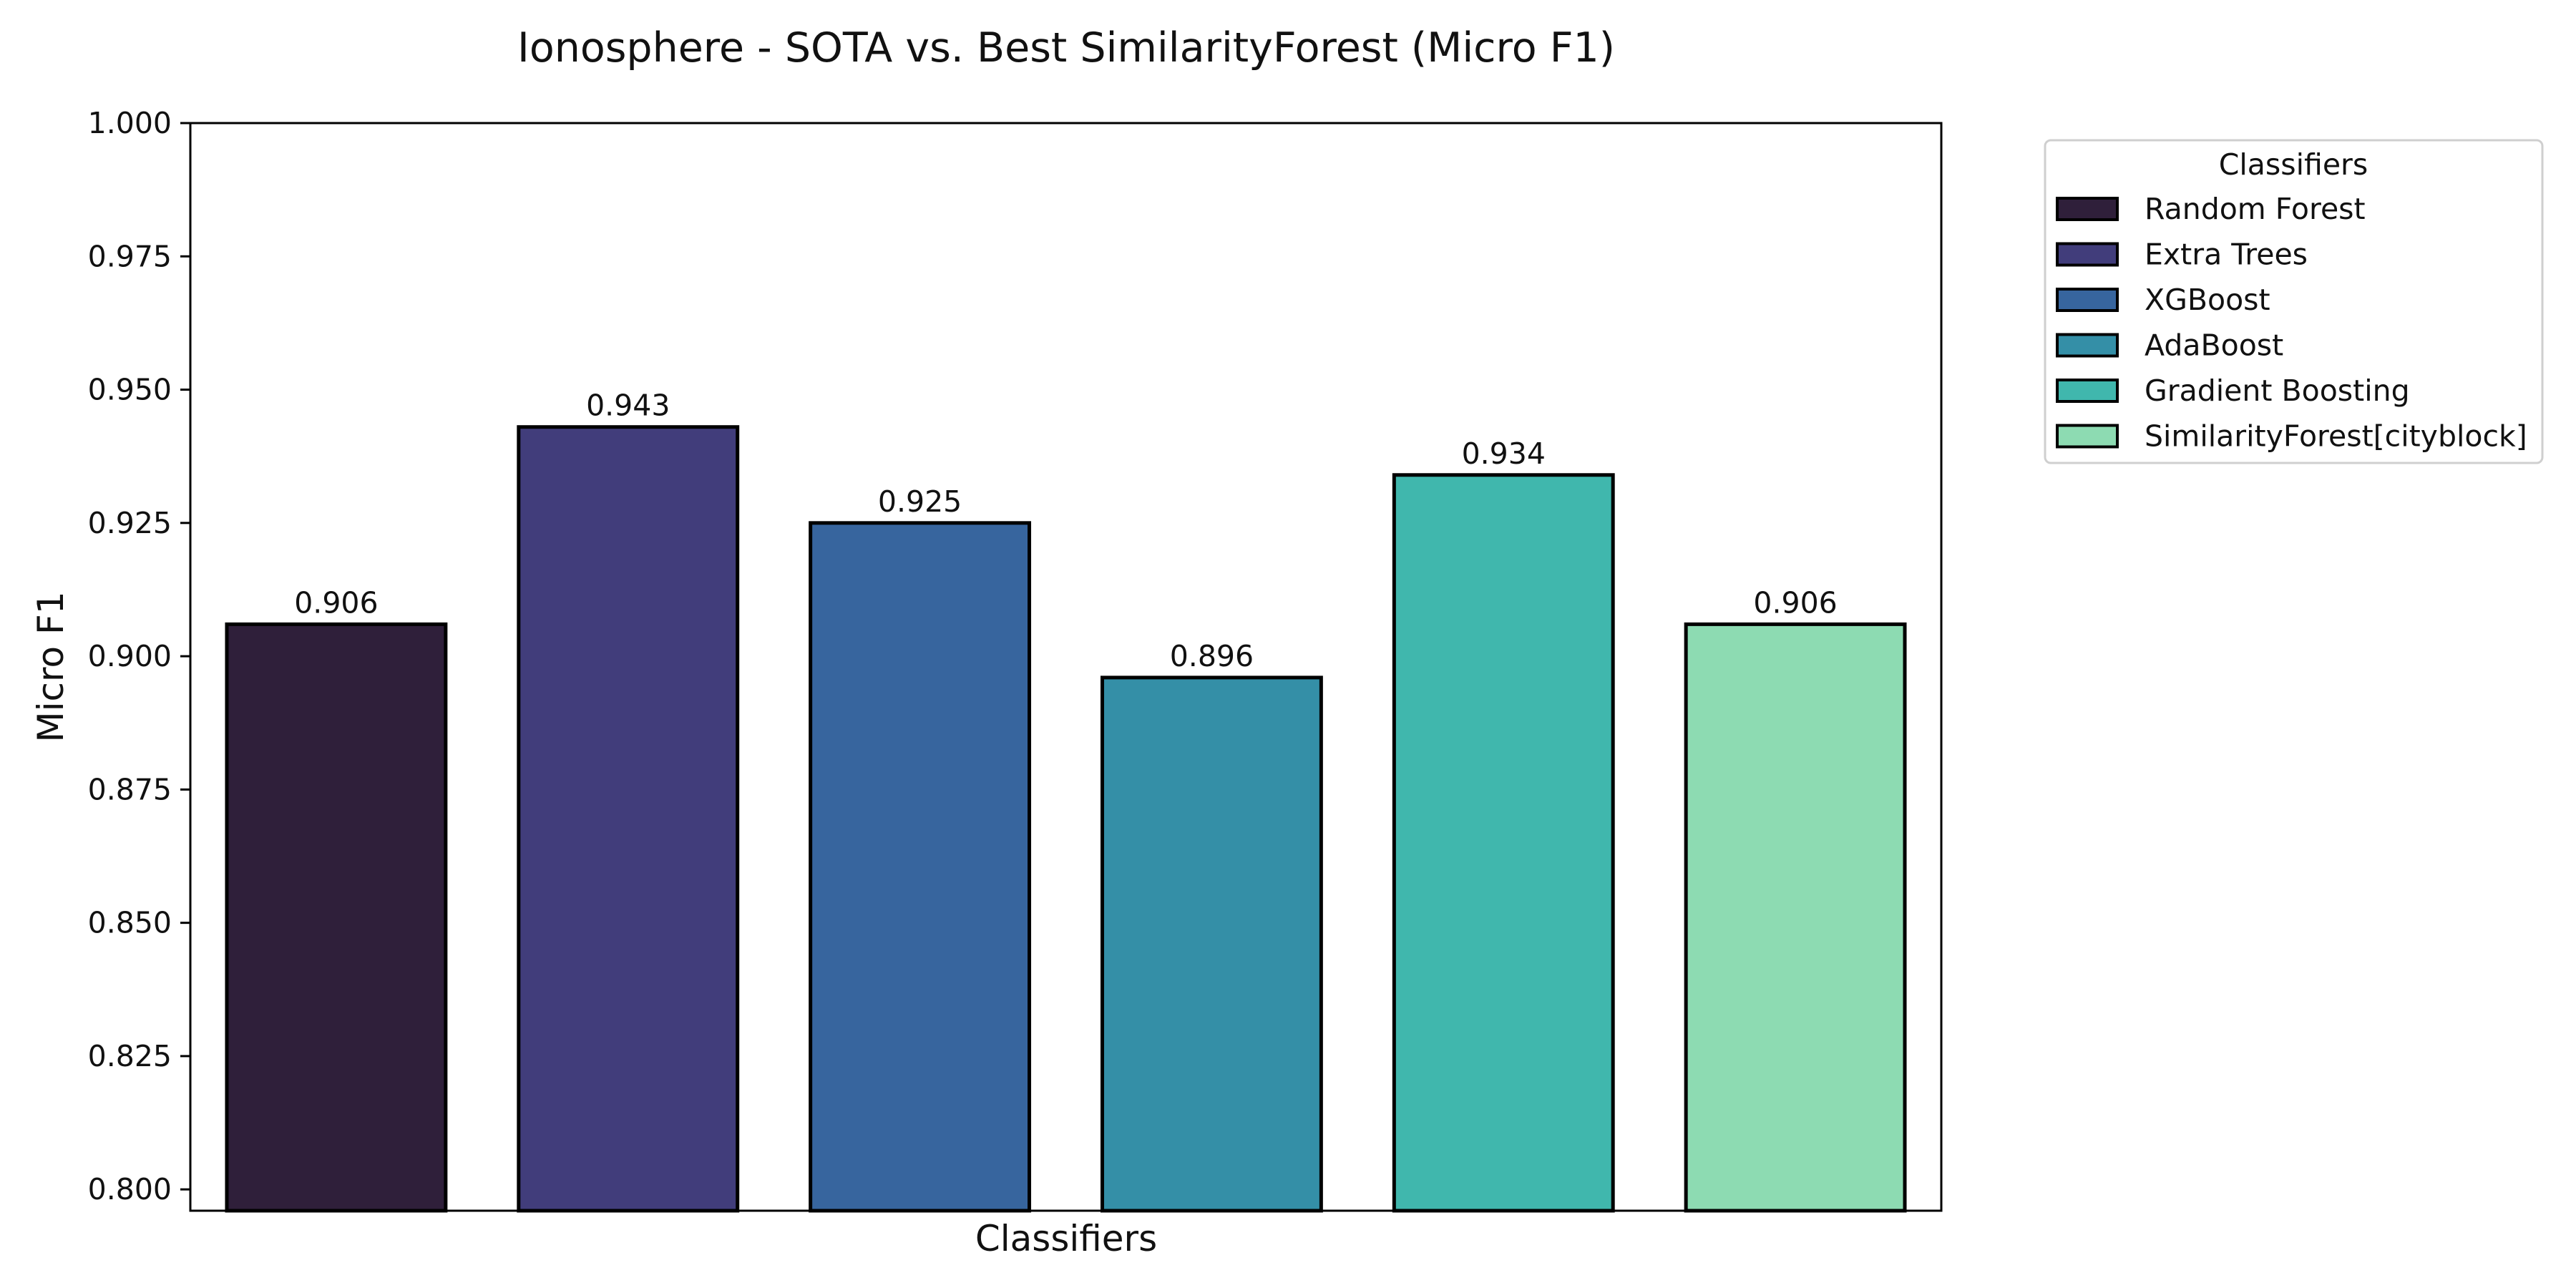 Image resolution: width=2576 pixels, height=1288 pixels. Describe the element at coordinates (2226, 255) in the screenshot. I see `legend-label: Extra Trees` at that location.